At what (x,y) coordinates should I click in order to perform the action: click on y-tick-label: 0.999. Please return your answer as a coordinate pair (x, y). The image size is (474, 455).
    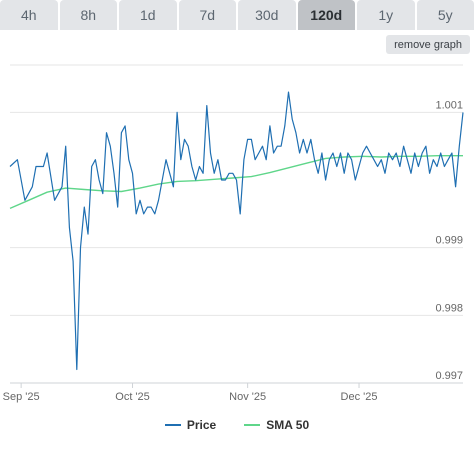
    Looking at the image, I should click on (449, 241).